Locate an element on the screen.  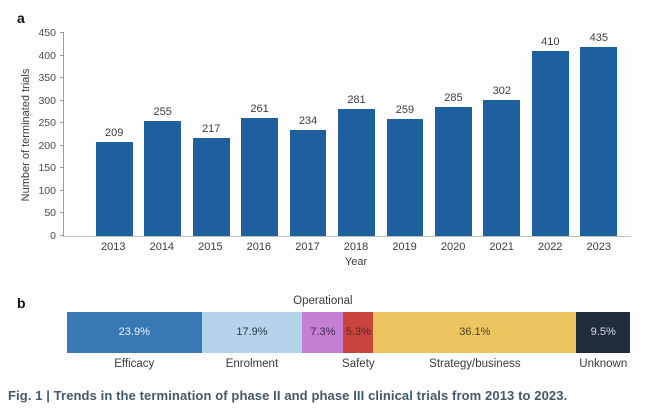
segment-name-efficacy: Efficacy is located at coordinates (134, 364).